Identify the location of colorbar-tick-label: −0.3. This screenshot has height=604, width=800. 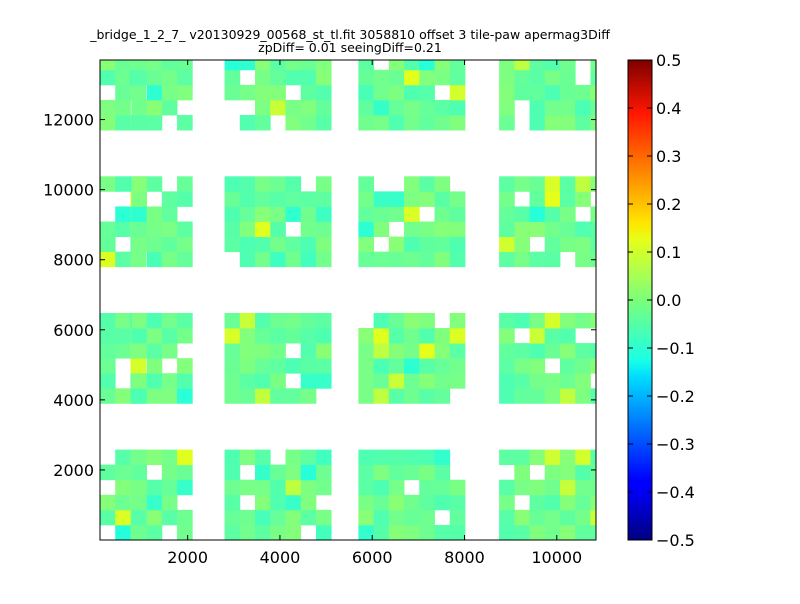
(675, 444).